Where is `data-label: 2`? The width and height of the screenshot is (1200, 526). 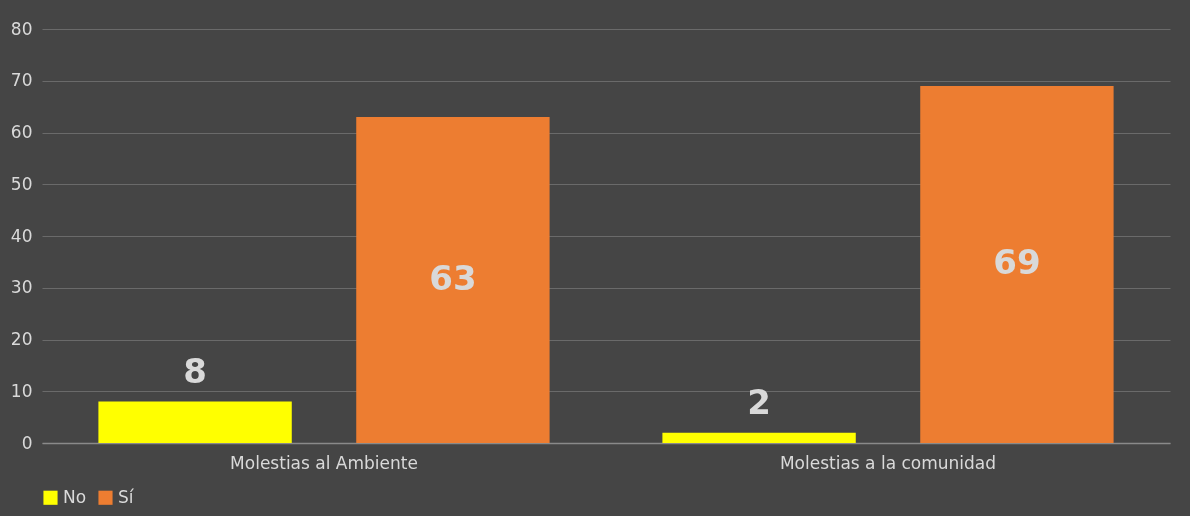 data-label: 2 is located at coordinates (759, 401).